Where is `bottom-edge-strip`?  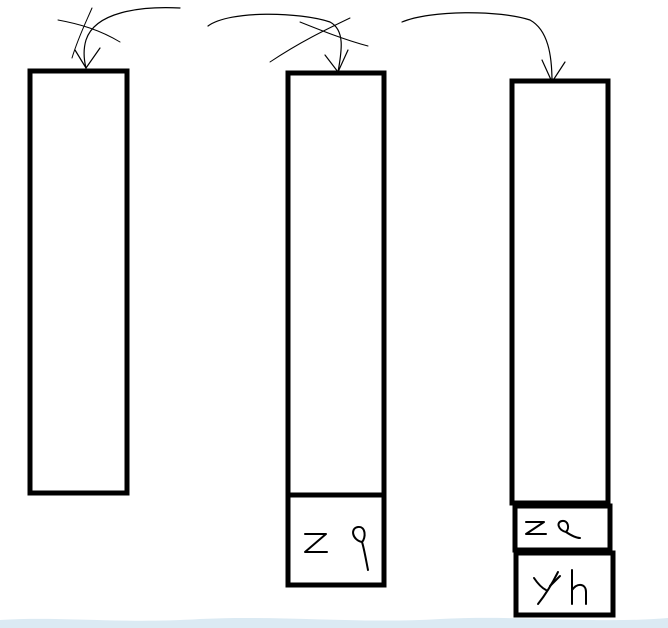 bottom-edge-strip is located at coordinates (334, 622).